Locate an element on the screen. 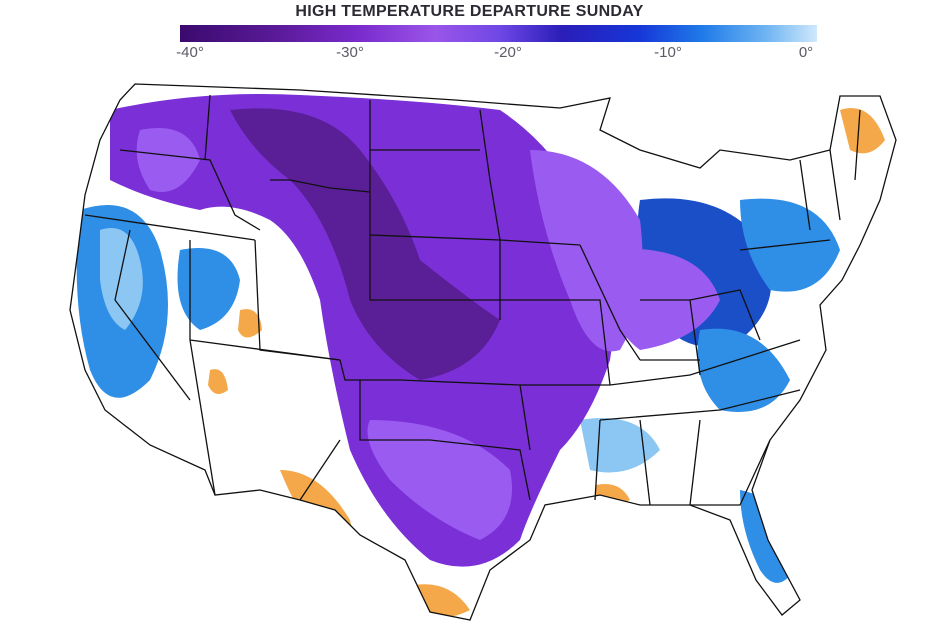 This screenshot has height=640, width=939. legend-tick-minus-20: -20° is located at coordinates (508, 52).